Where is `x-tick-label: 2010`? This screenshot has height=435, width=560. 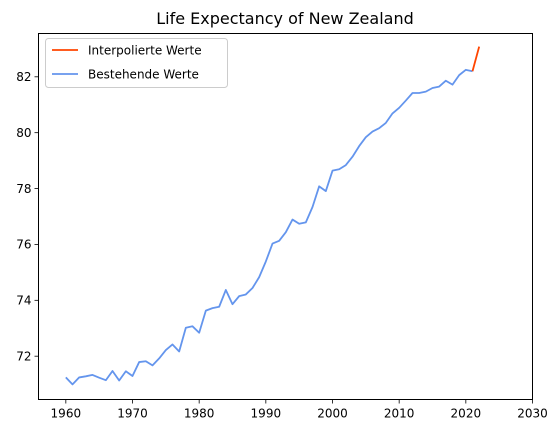
x-tick-label: 2010 is located at coordinates (399, 414).